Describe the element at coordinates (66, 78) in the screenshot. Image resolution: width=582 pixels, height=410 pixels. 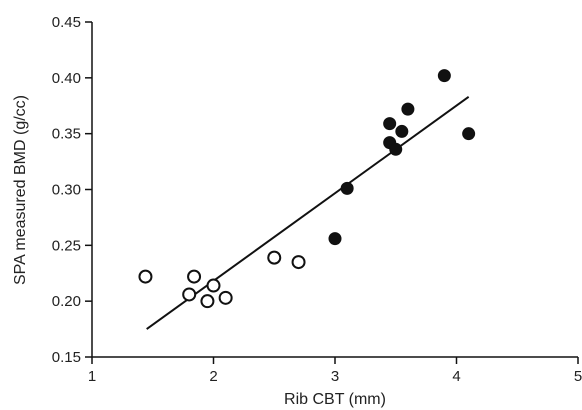
I see `y-tick-label: 0.40` at that location.